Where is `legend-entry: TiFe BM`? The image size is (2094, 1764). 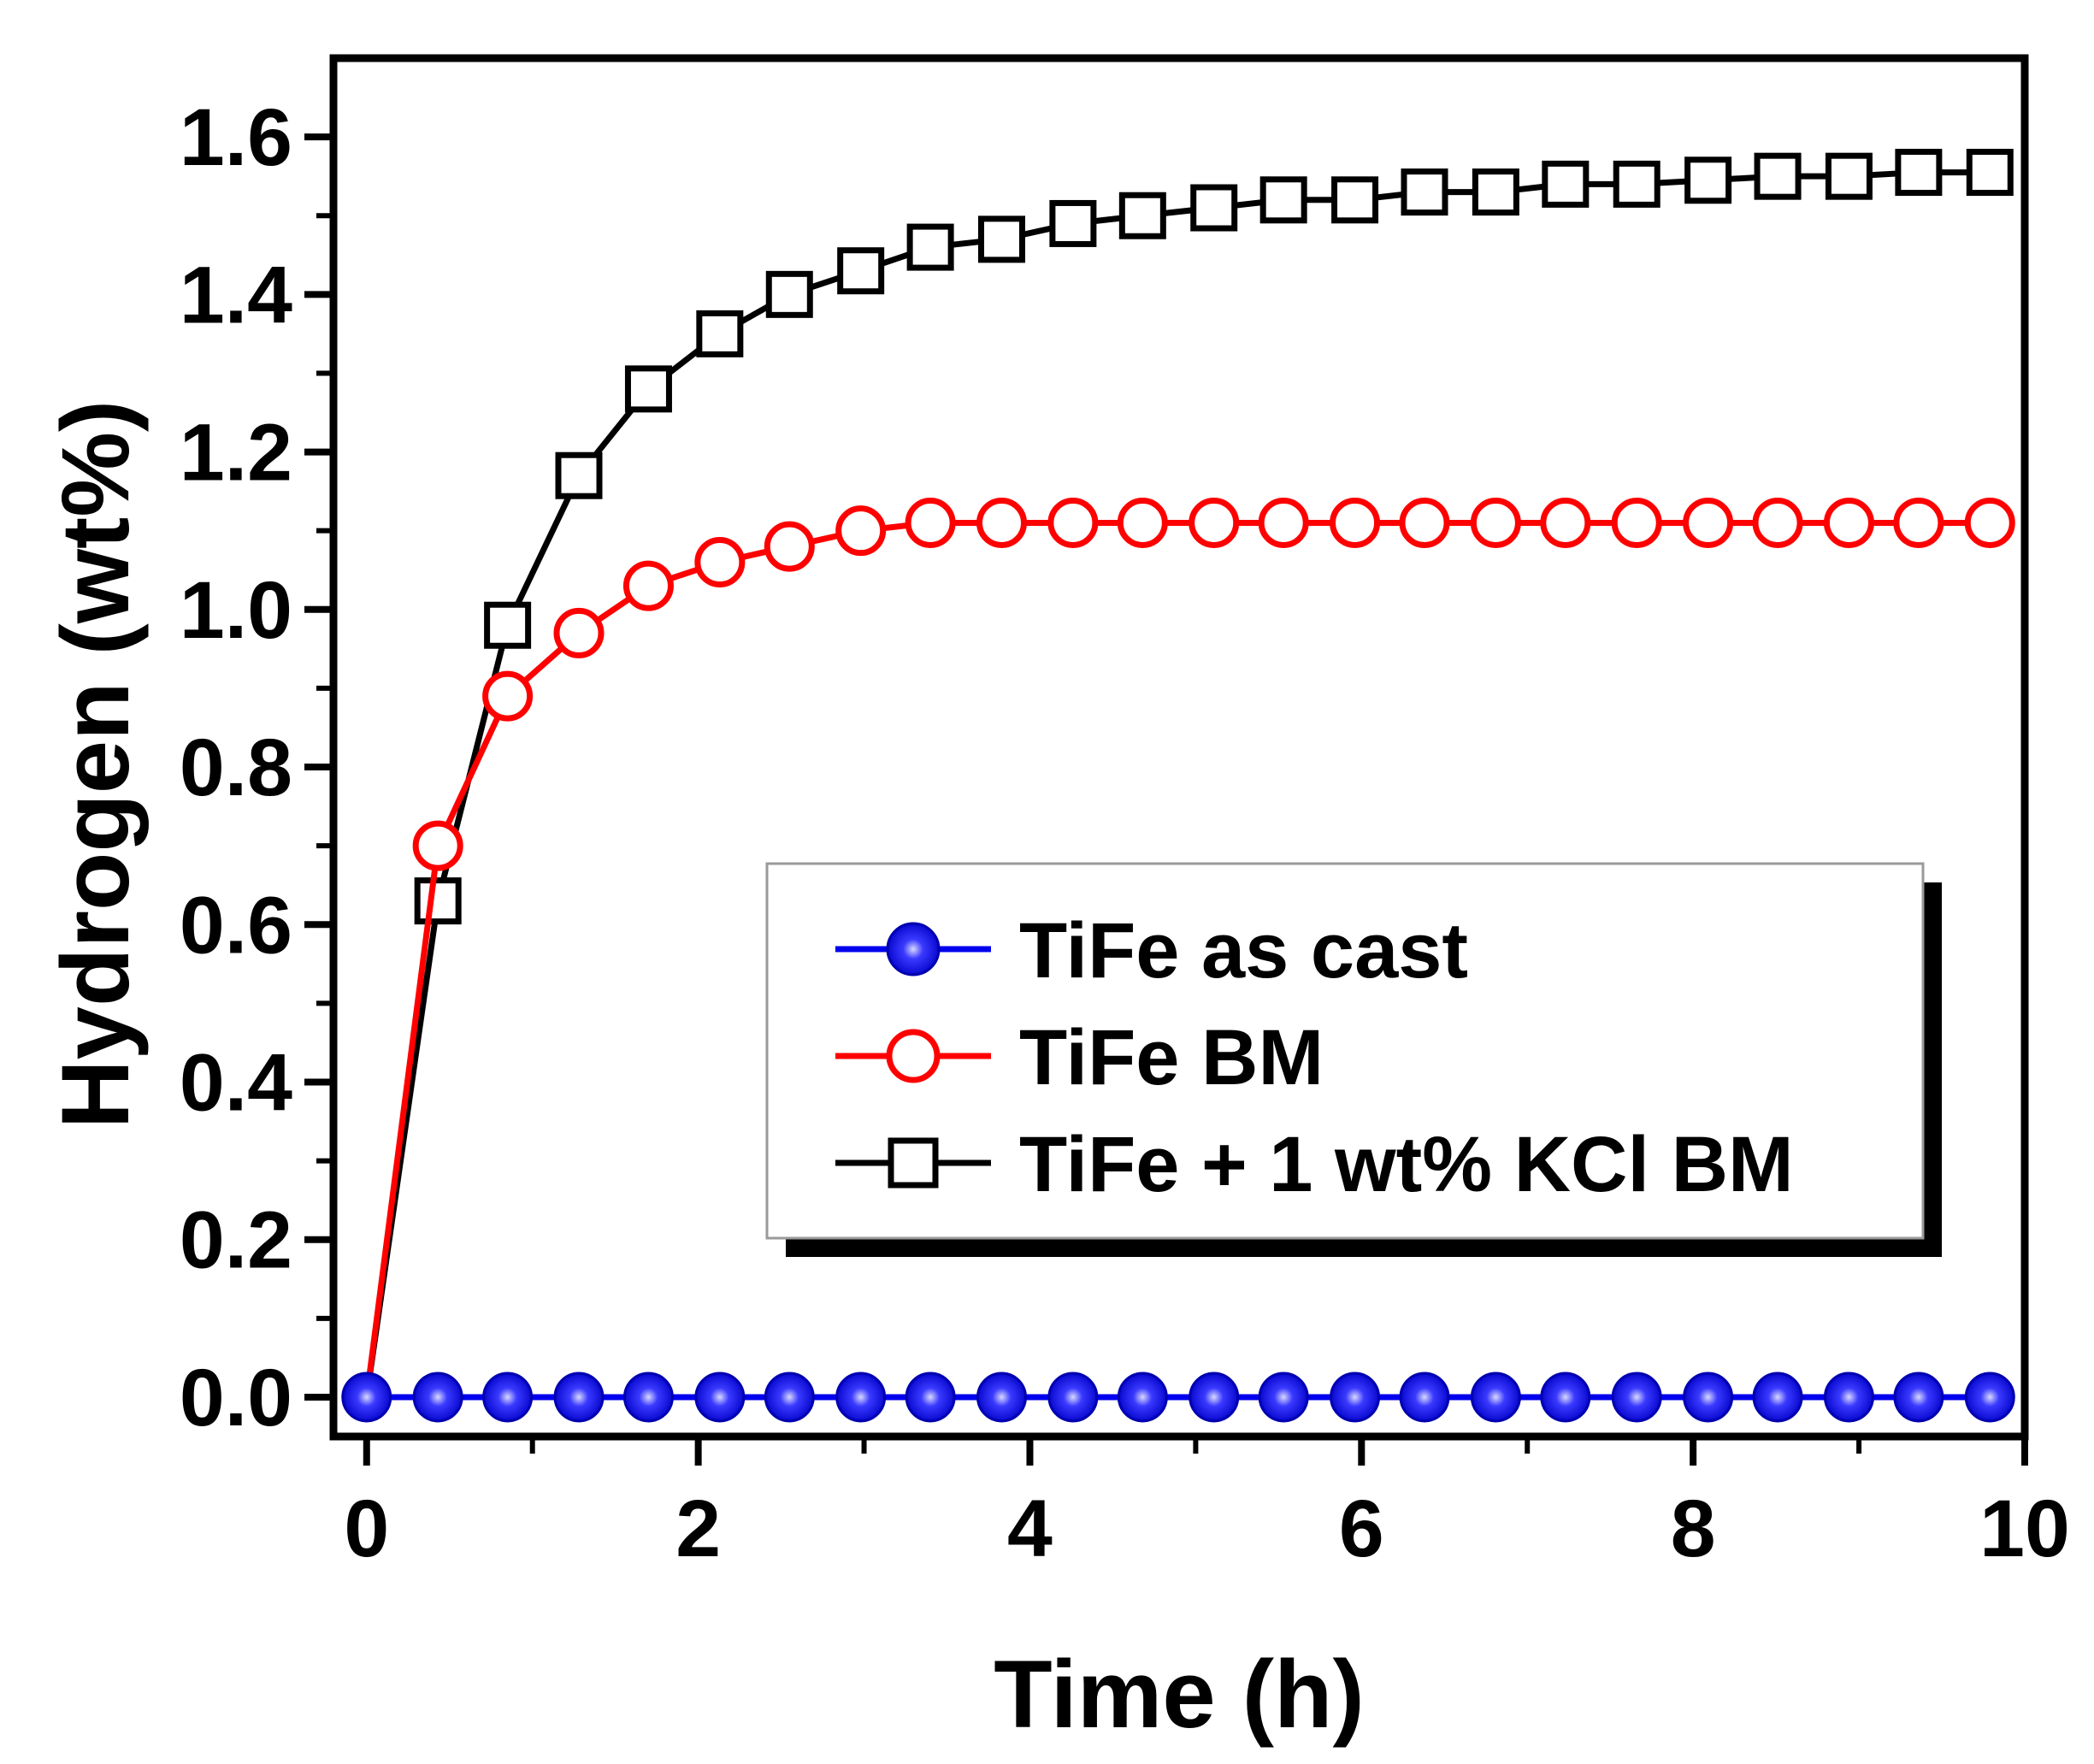
legend-entry: TiFe BM is located at coordinates (1080, 1058).